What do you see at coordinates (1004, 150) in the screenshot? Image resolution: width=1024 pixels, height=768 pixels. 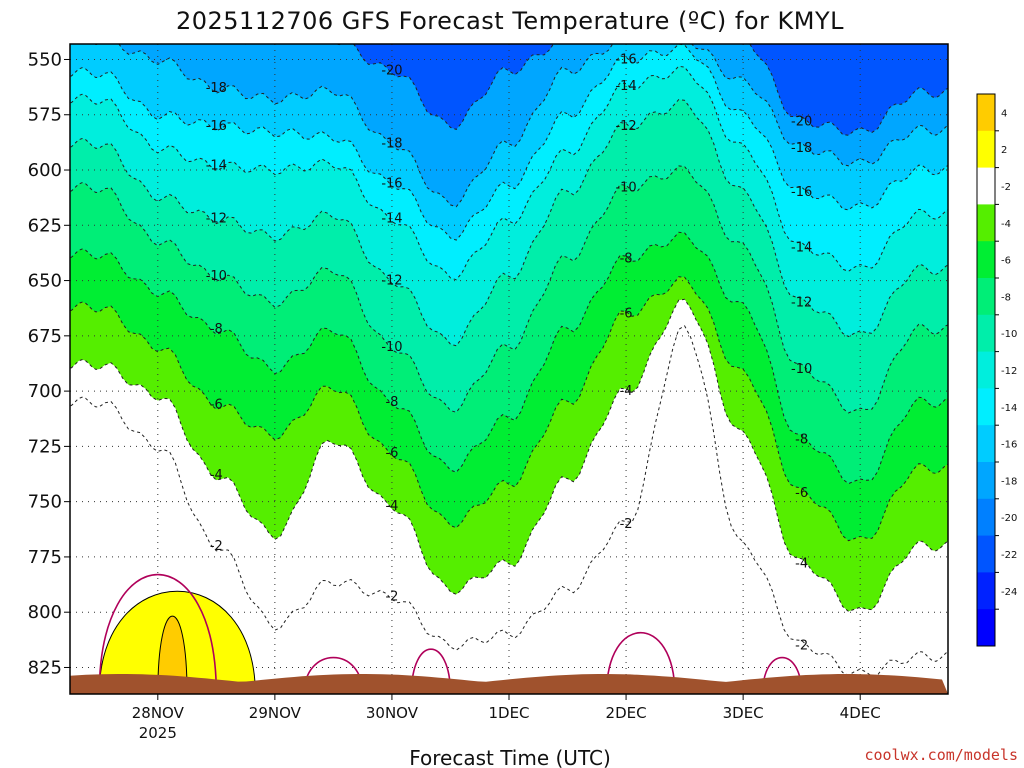 I see `colorbar-label: 2` at bounding box center [1004, 150].